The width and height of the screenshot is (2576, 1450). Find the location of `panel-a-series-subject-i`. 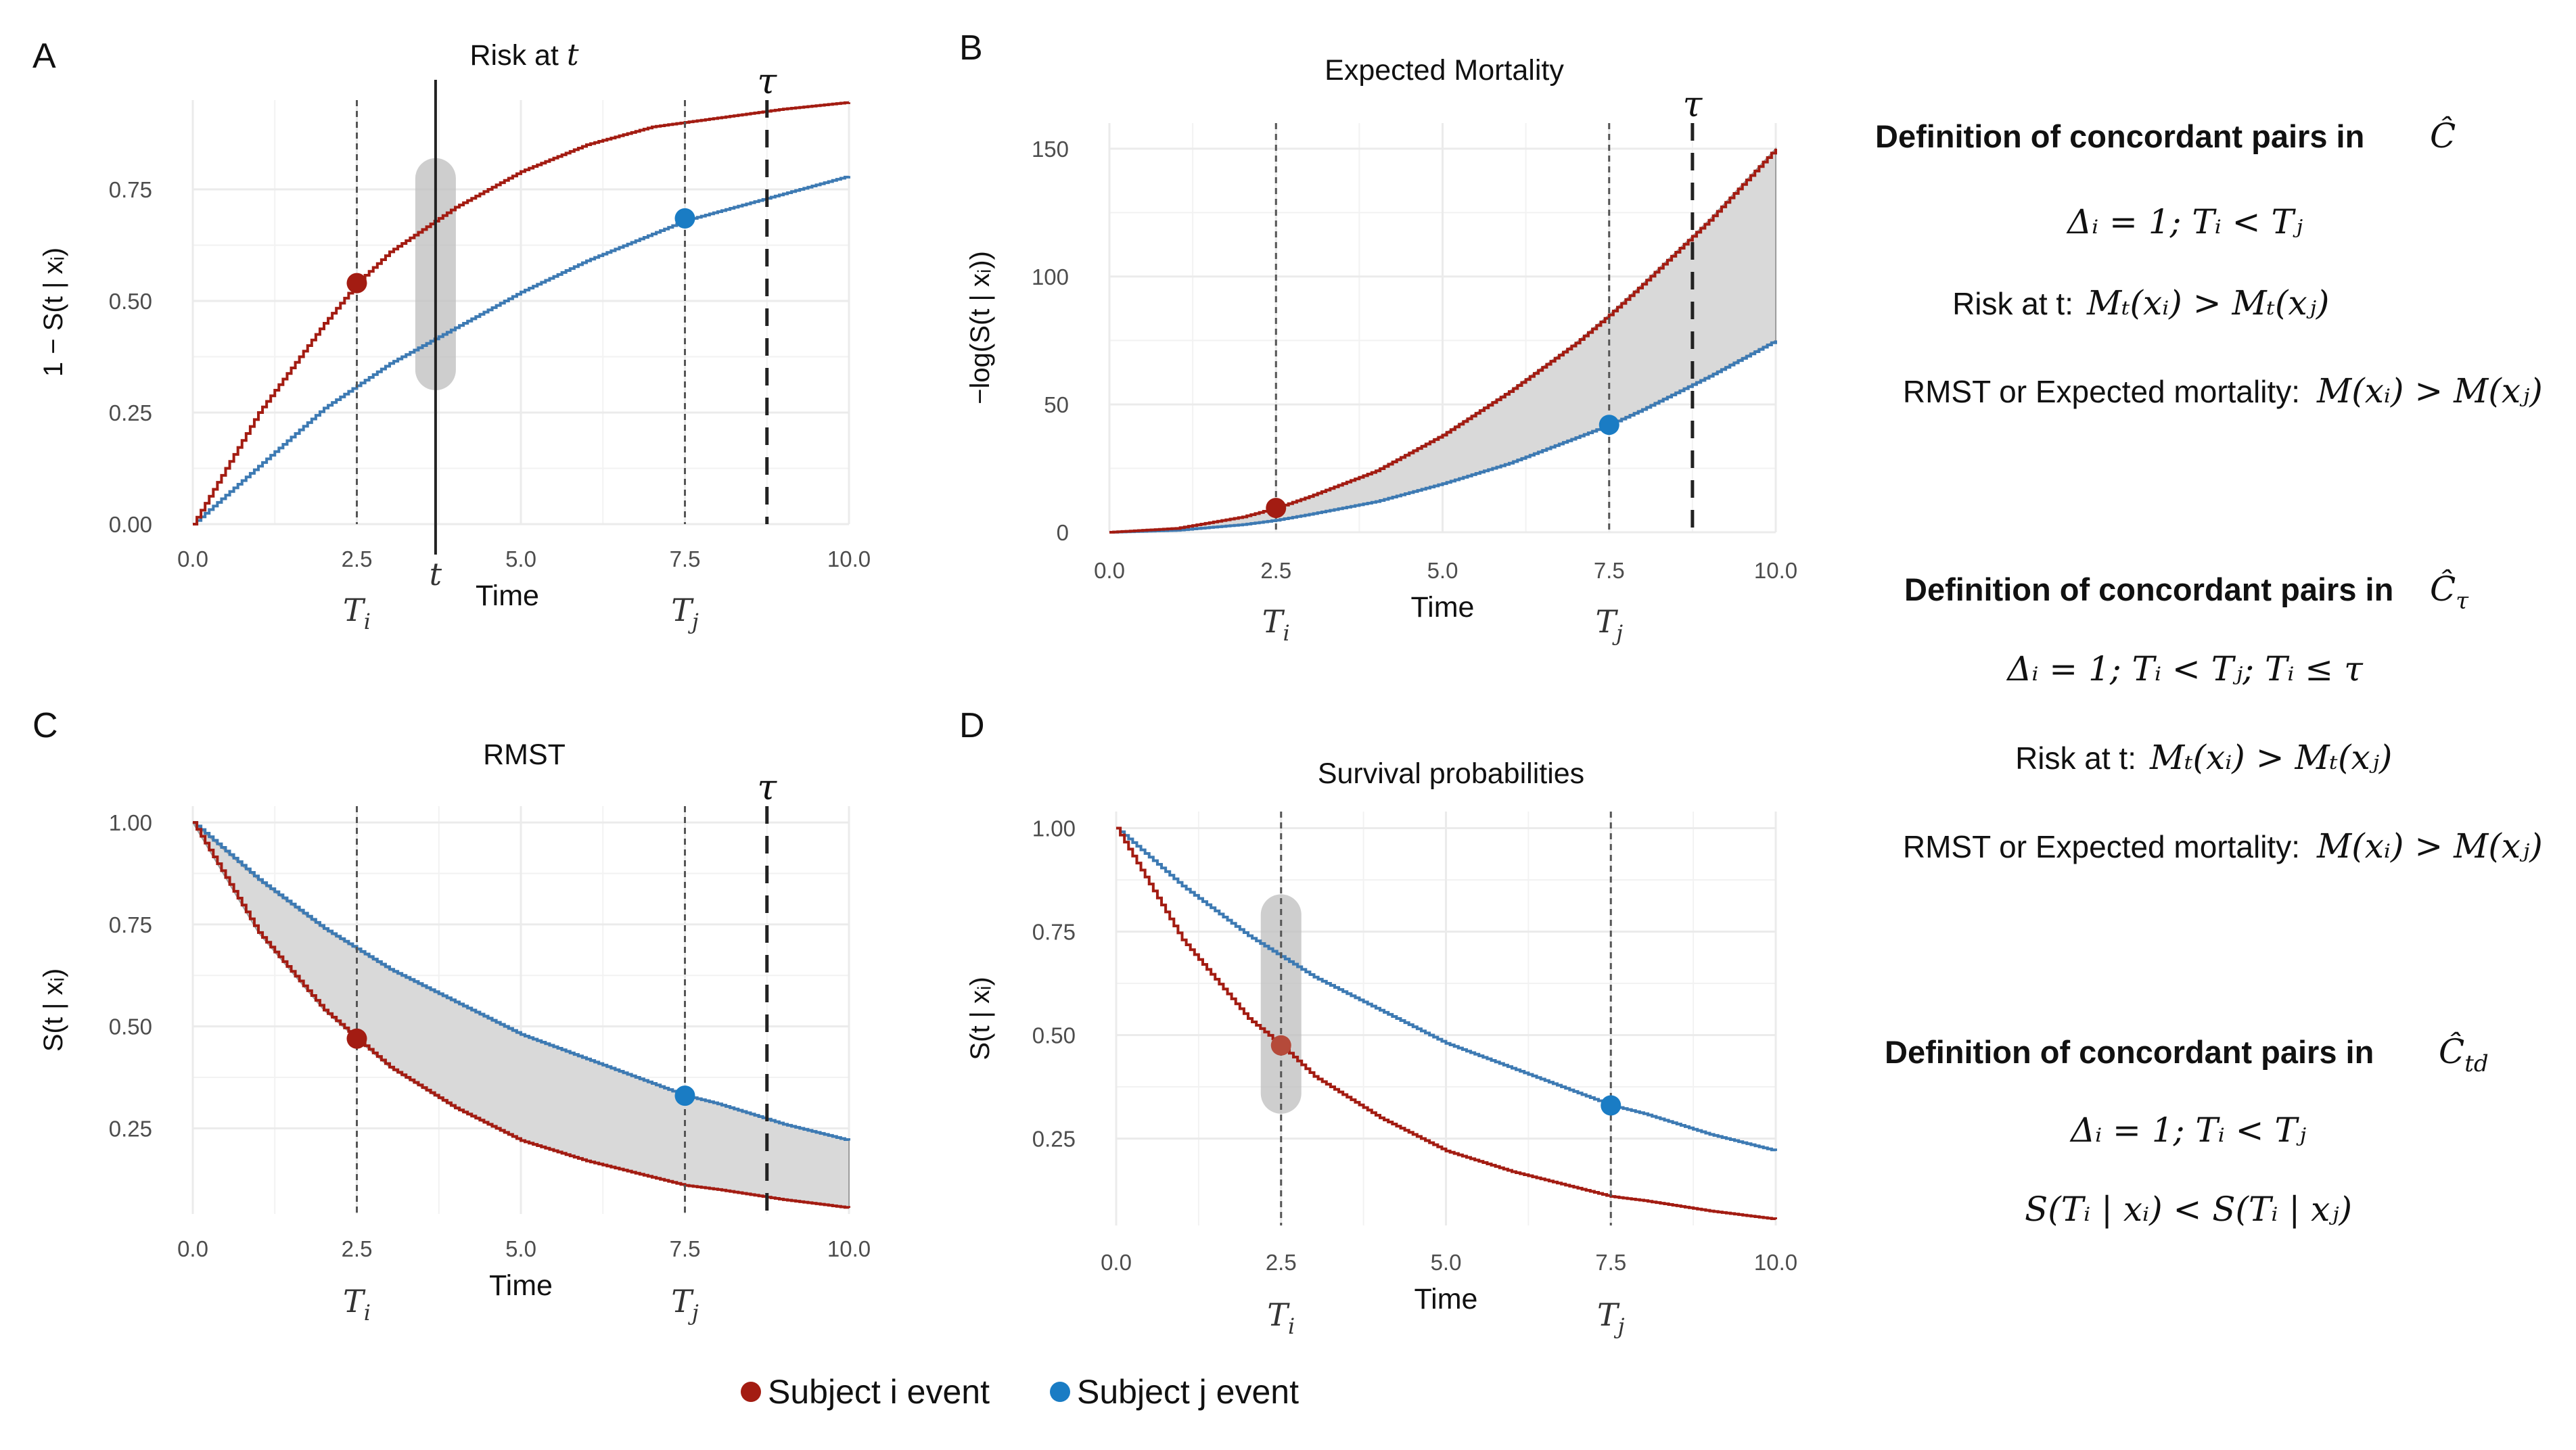

panel-a-series-subject-i is located at coordinates (521, 313).